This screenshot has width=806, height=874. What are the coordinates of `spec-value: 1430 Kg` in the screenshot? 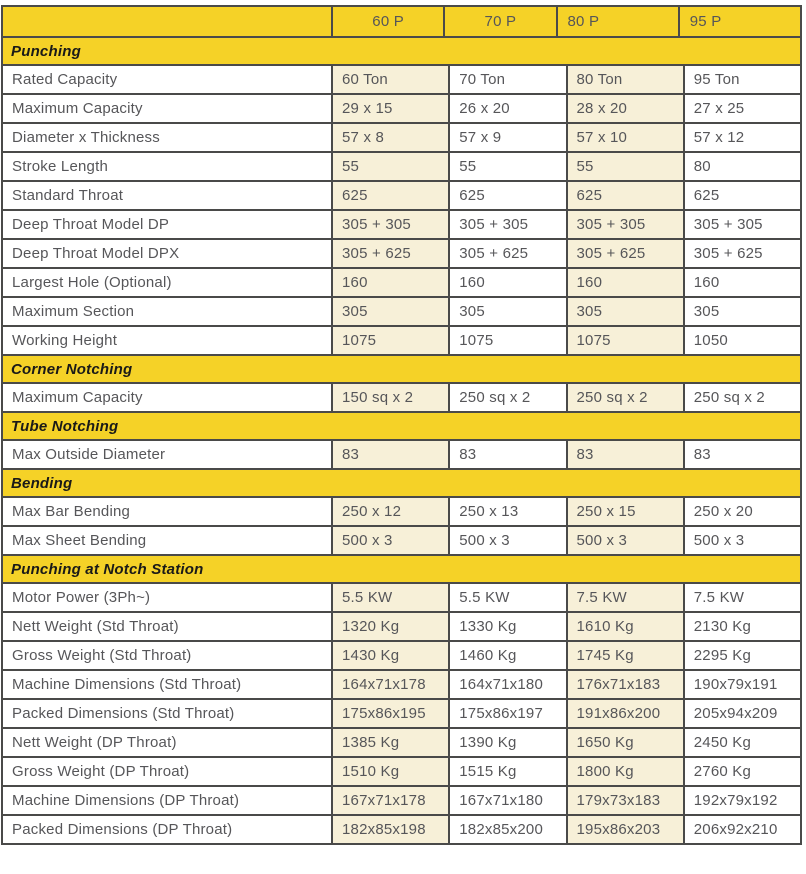 It's located at (390, 655).